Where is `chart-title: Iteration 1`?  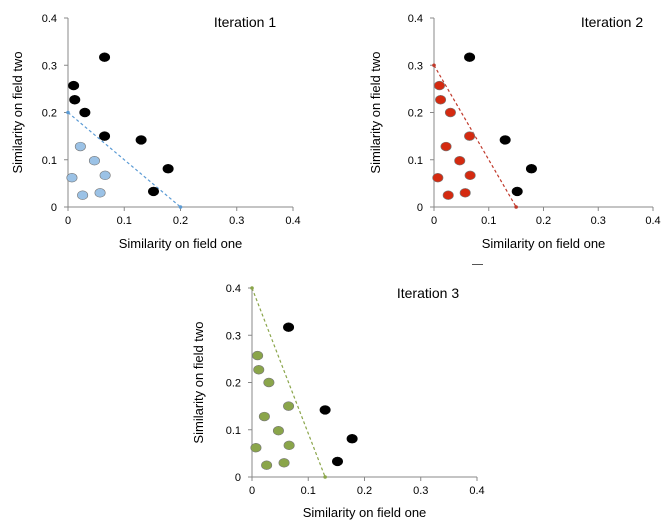 chart-title: Iteration 1 is located at coordinates (245, 22).